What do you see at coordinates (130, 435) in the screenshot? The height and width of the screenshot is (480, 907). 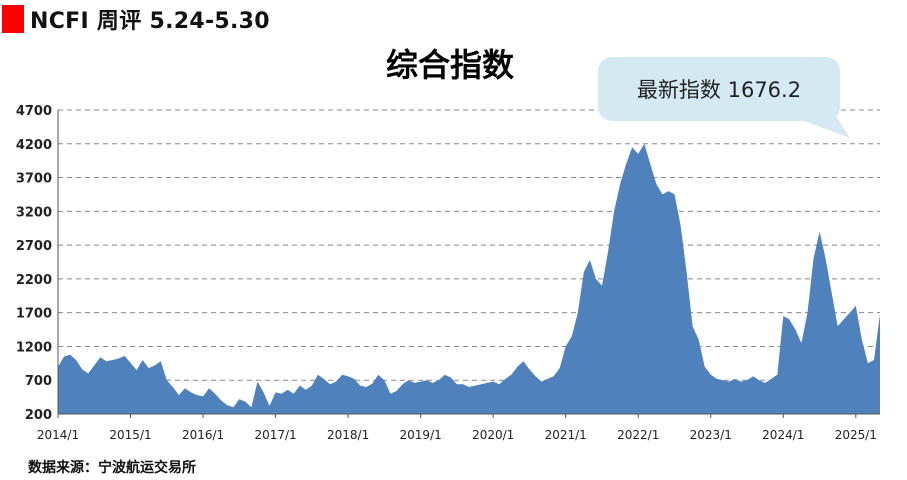 I see `x-tick-label: 2015/1` at bounding box center [130, 435].